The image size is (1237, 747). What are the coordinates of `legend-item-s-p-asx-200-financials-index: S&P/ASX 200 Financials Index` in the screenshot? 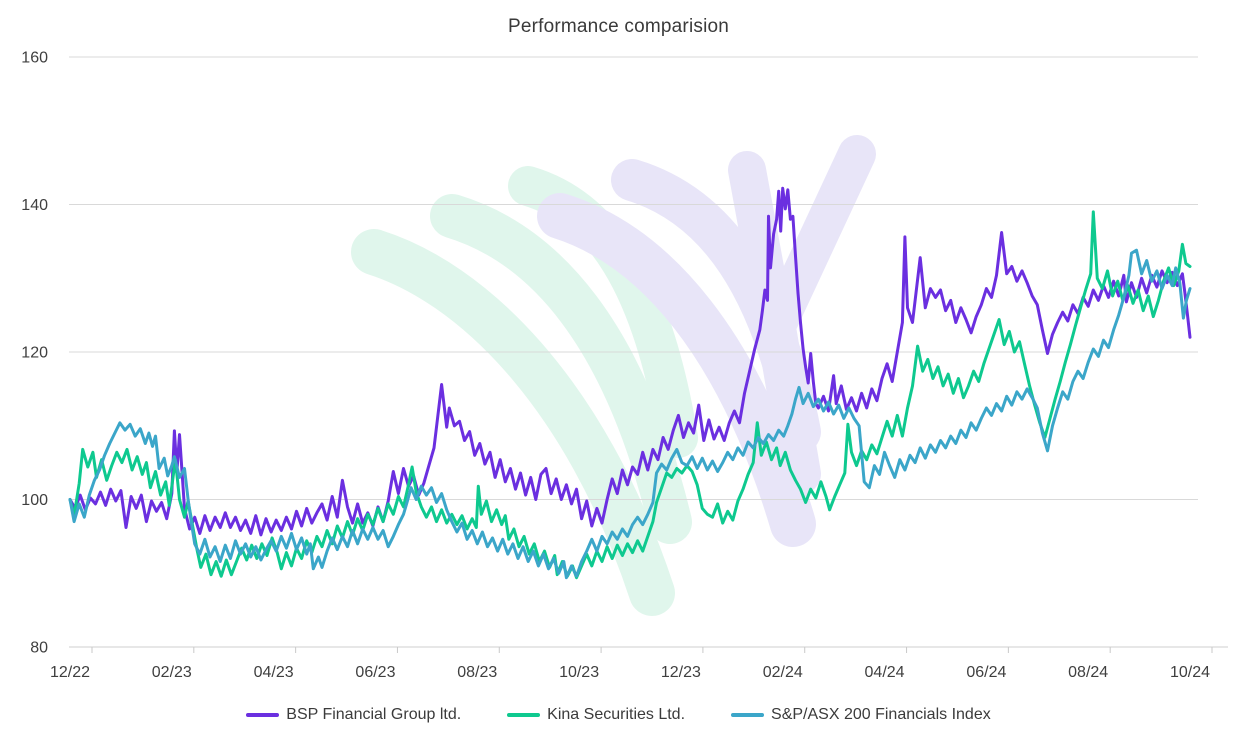 It's located at (861, 715).